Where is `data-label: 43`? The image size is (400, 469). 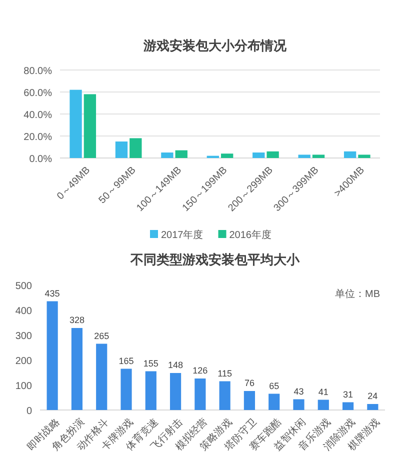 data-label: 43 is located at coordinates (299, 391).